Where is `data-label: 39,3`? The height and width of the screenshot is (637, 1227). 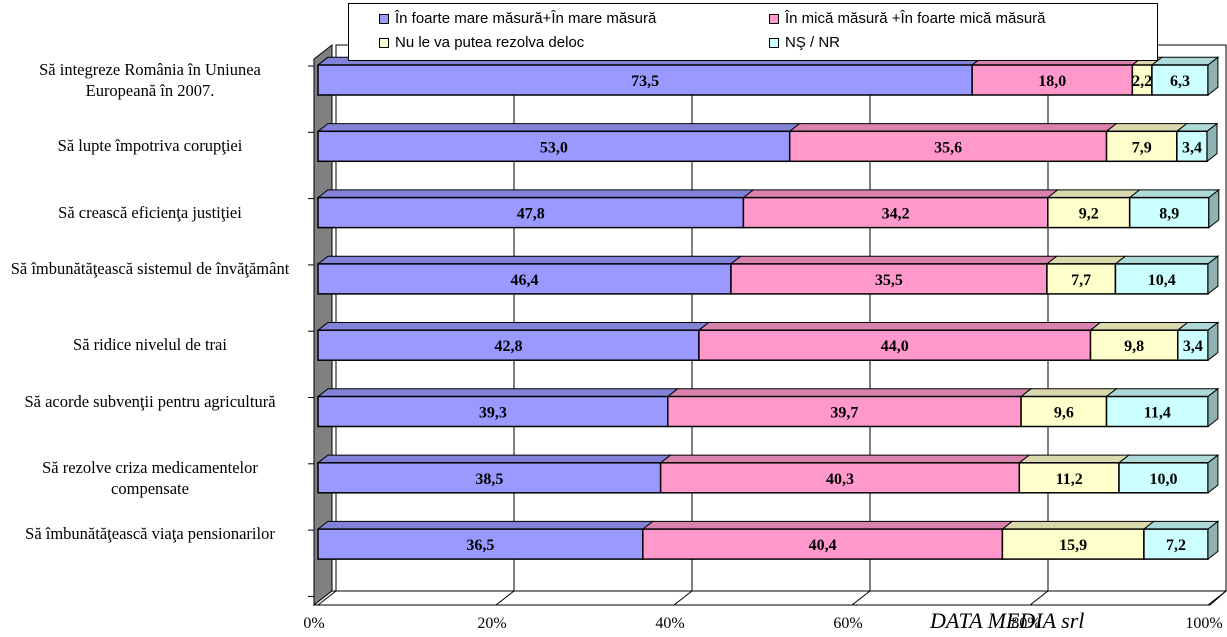 data-label: 39,3 is located at coordinates (493, 413).